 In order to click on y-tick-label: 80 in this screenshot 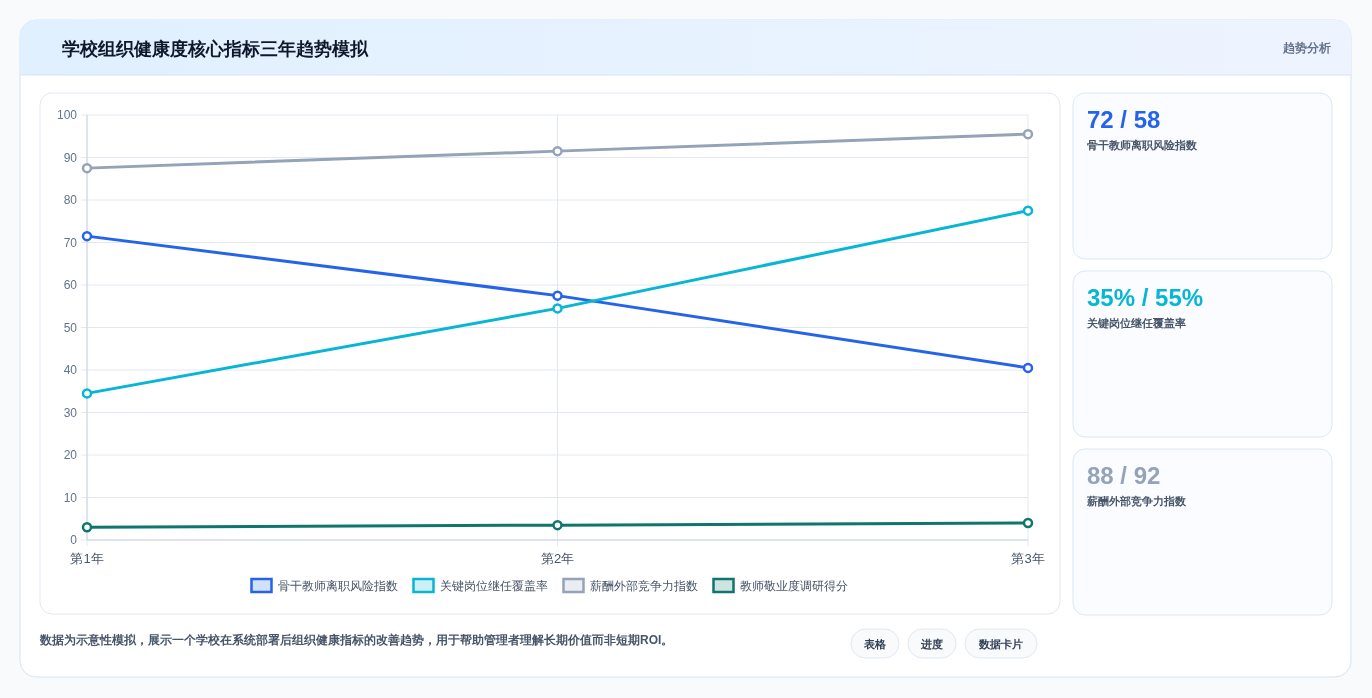, I will do `click(70, 200)`.